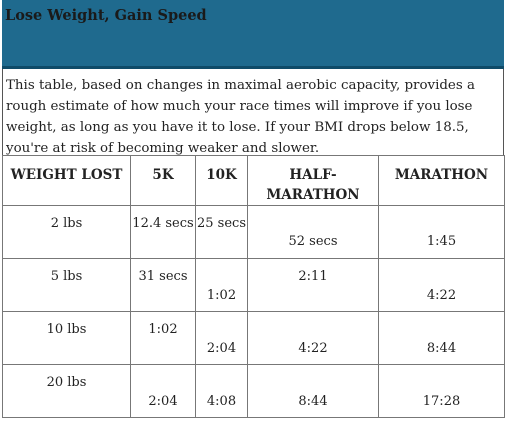 This screenshot has width=506, height=431. What do you see at coordinates (66, 391) in the screenshot?
I see `cell-weight: 20 lbs` at bounding box center [66, 391].